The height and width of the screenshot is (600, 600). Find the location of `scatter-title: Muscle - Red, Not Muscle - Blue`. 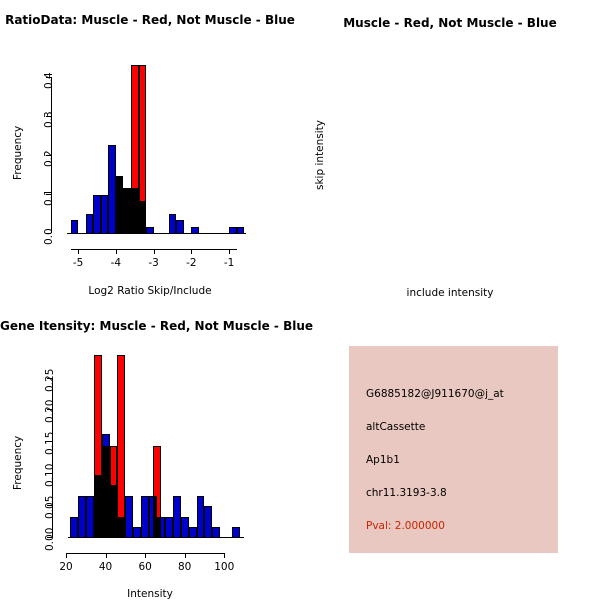

scatter-title: Muscle - Red, Not Muscle - Blue is located at coordinates (450, 23).